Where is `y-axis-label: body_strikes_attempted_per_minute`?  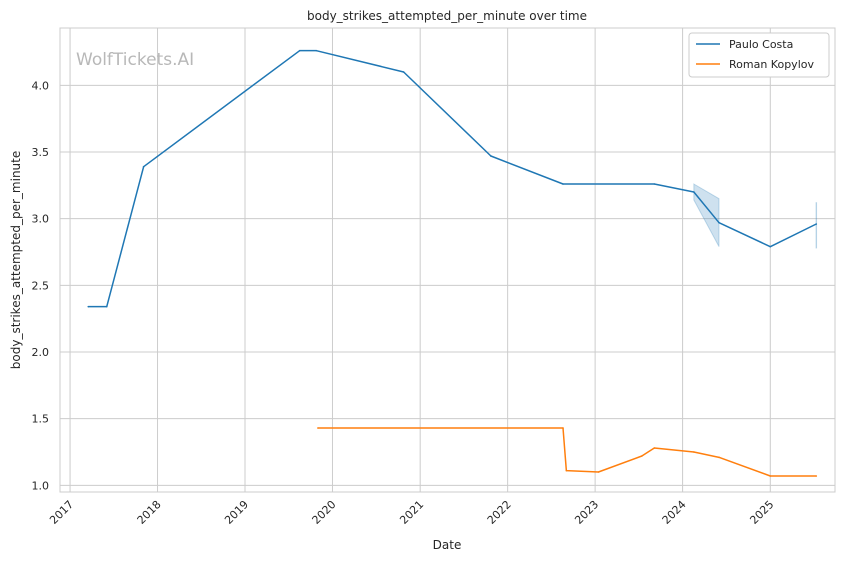
y-axis-label: body_strikes_attempted_per_minute is located at coordinates (16, 260).